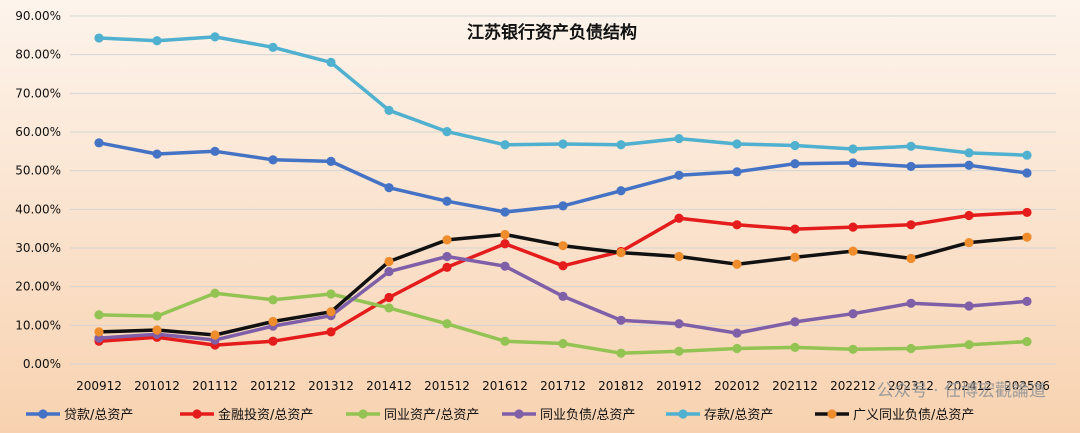 The image size is (1080, 433). What do you see at coordinates (79, 415) in the screenshot?
I see `legend-item: 贷款/总资产` at bounding box center [79, 415].